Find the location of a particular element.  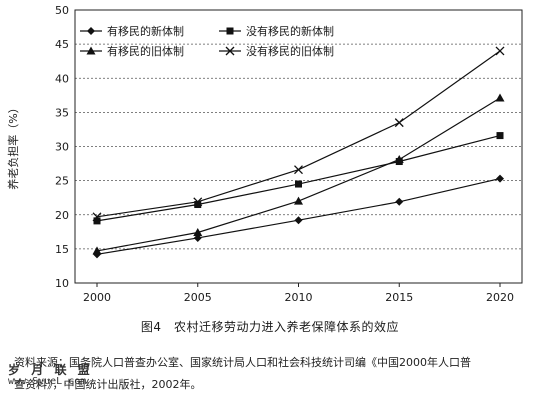

series-2-point-2005 is located at coordinates (198, 205).